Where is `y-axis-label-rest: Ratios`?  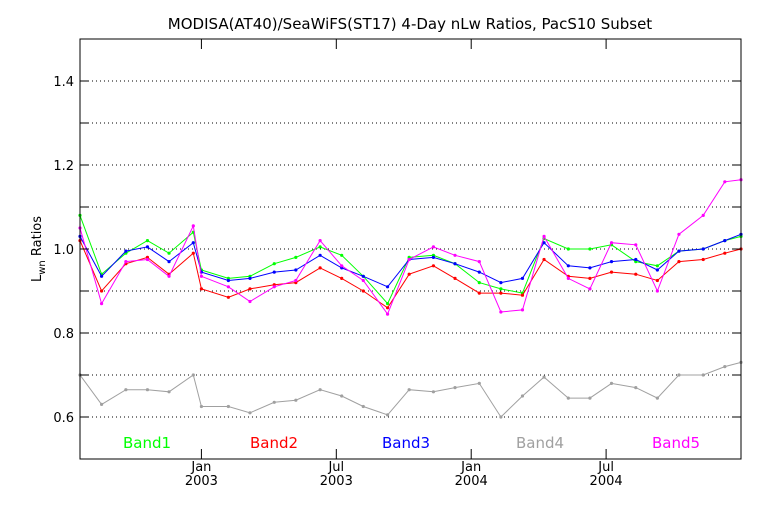
y-axis-label-rest: Ratios is located at coordinates (37, 238).